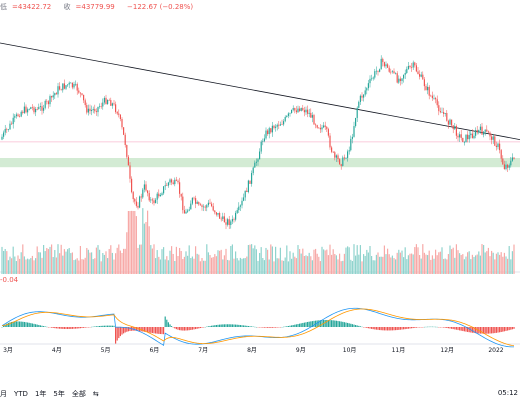 This screenshot has height=400, width=520. I want to click on timeframe-all: 全部, so click(78, 393).